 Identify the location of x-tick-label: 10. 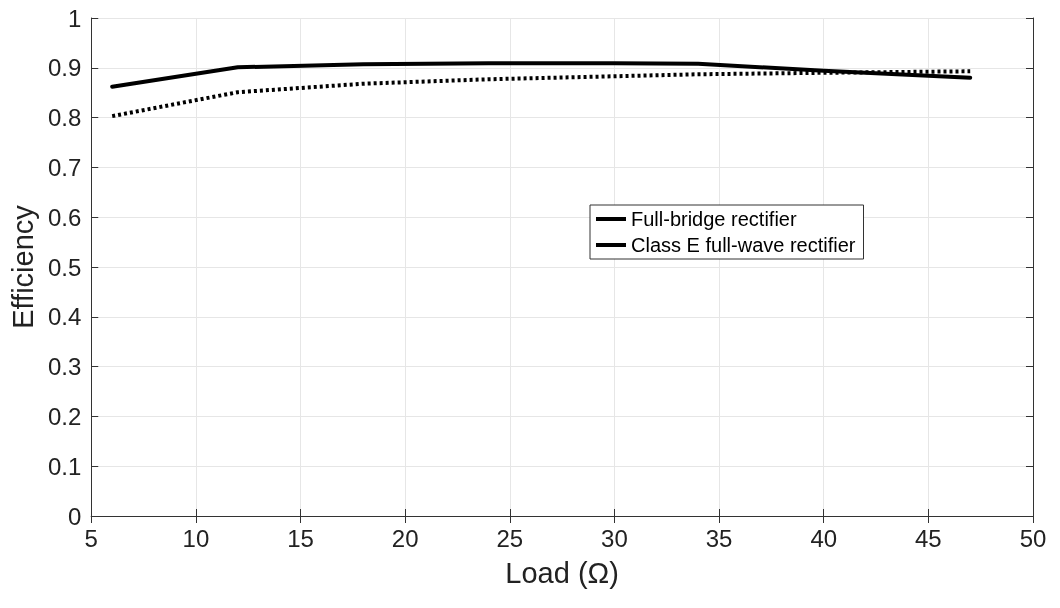
(196, 538).